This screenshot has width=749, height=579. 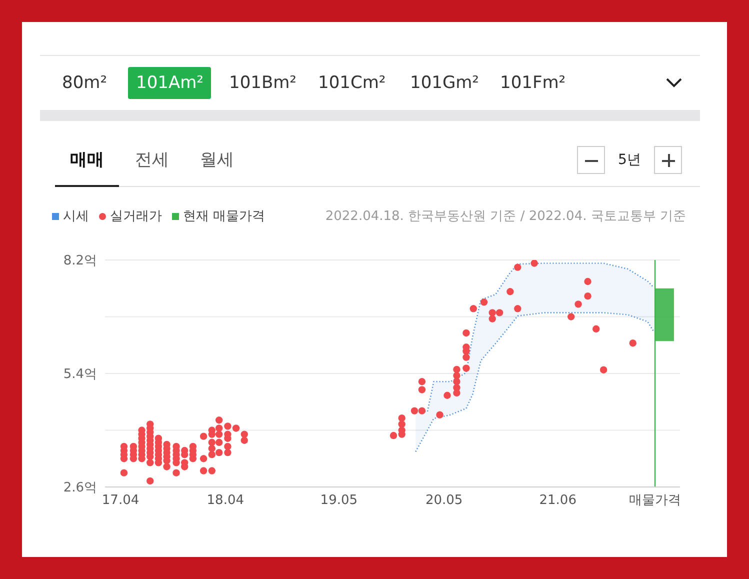 What do you see at coordinates (444, 500) in the screenshot?
I see `x-tick-label: 20.05` at bounding box center [444, 500].